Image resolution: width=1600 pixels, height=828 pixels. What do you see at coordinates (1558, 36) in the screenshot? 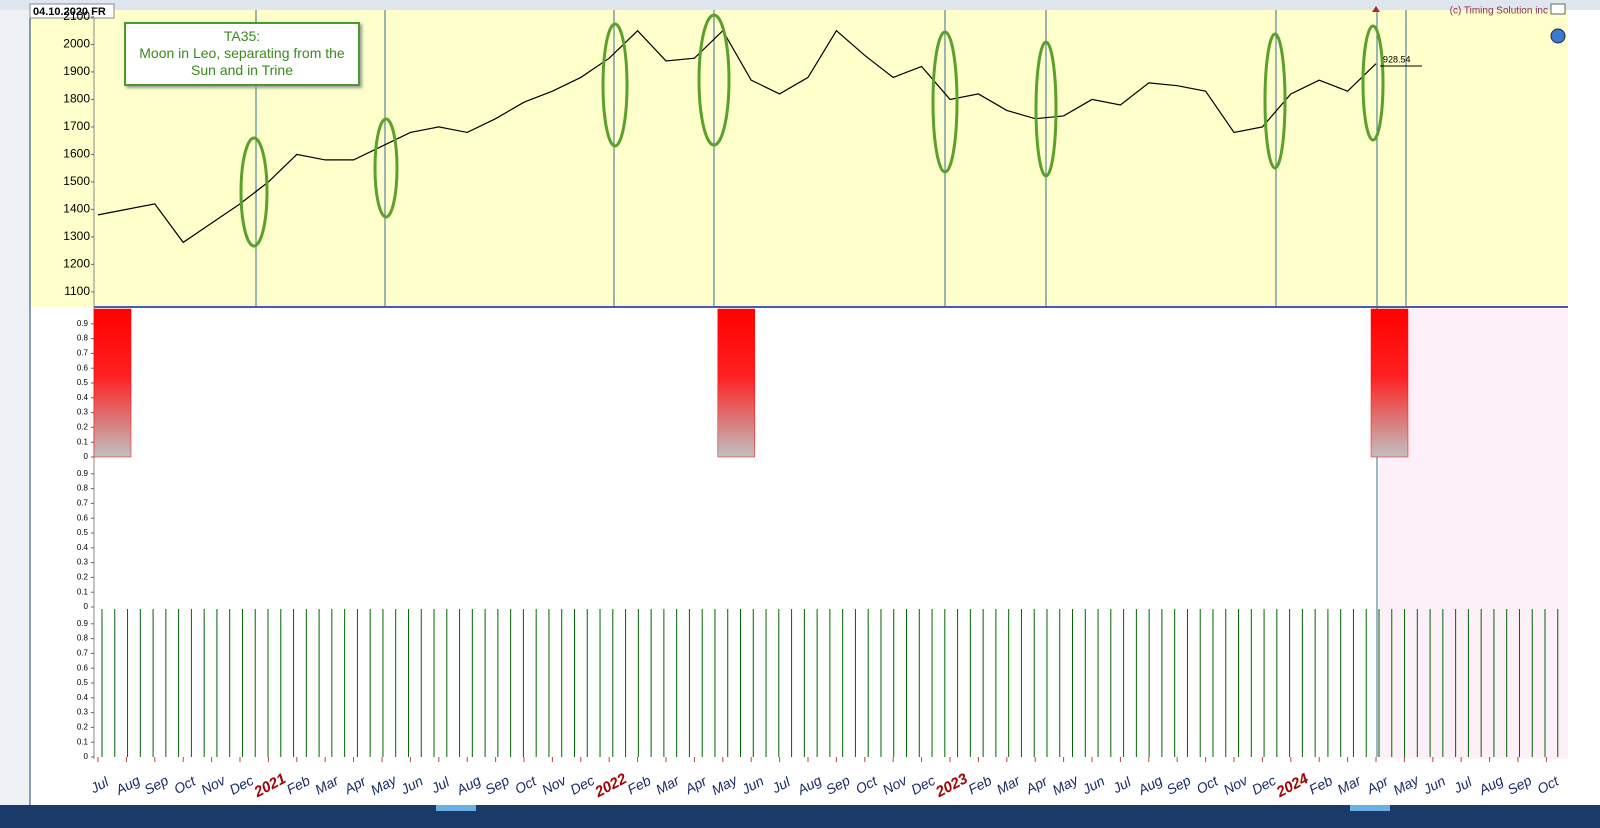
I see `globe-icon` at bounding box center [1558, 36].